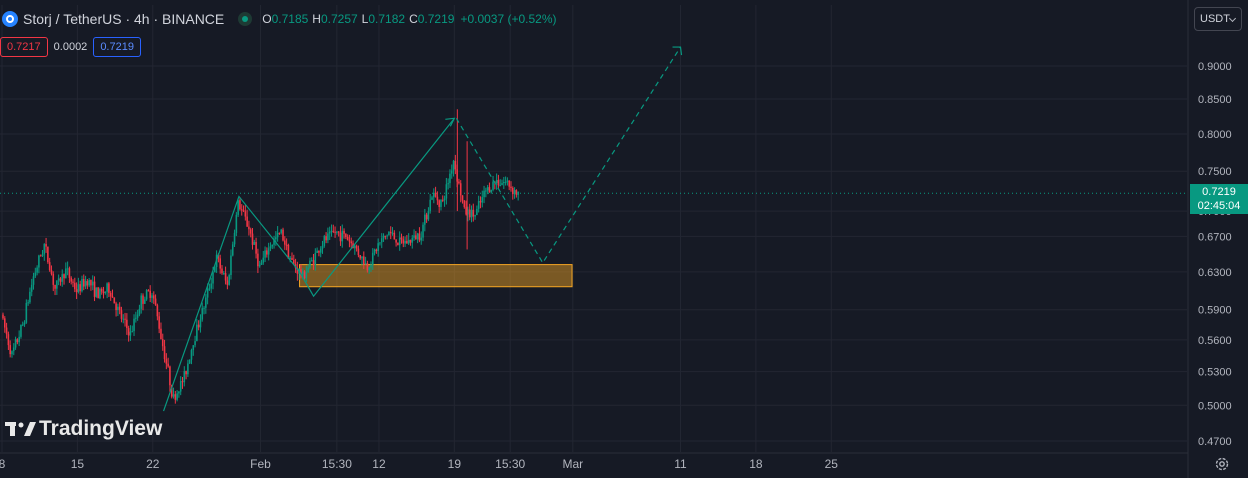 The image size is (1248, 478). What do you see at coordinates (455, 464) in the screenshot?
I see `time-tick-label: 19` at bounding box center [455, 464].